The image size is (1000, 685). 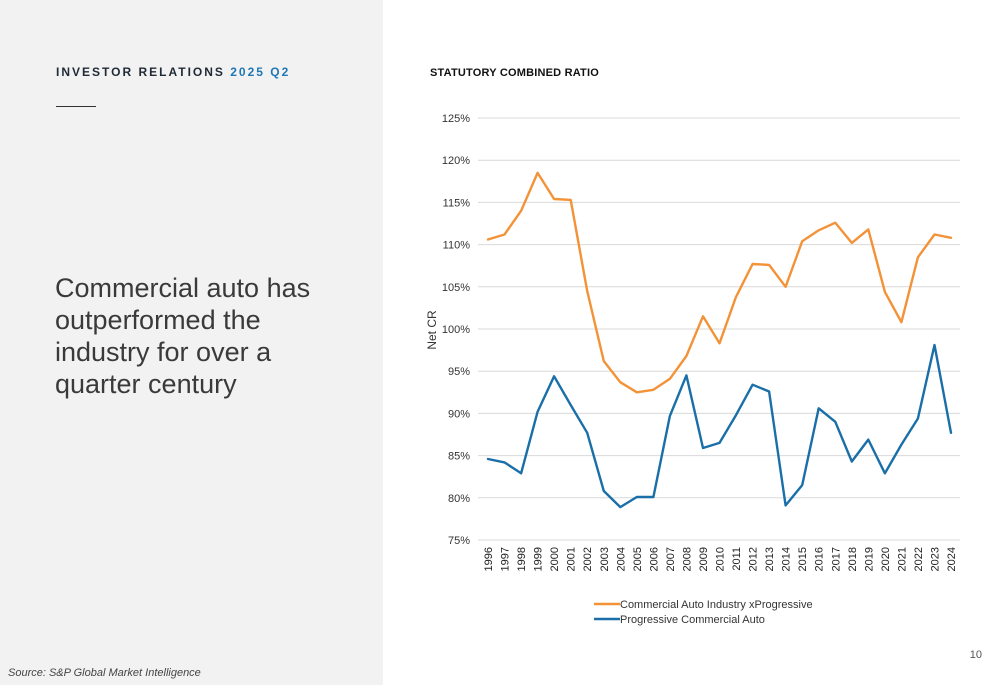 I want to click on eyebrow-label: INVESTOR RELATIONS, so click(x=140, y=72).